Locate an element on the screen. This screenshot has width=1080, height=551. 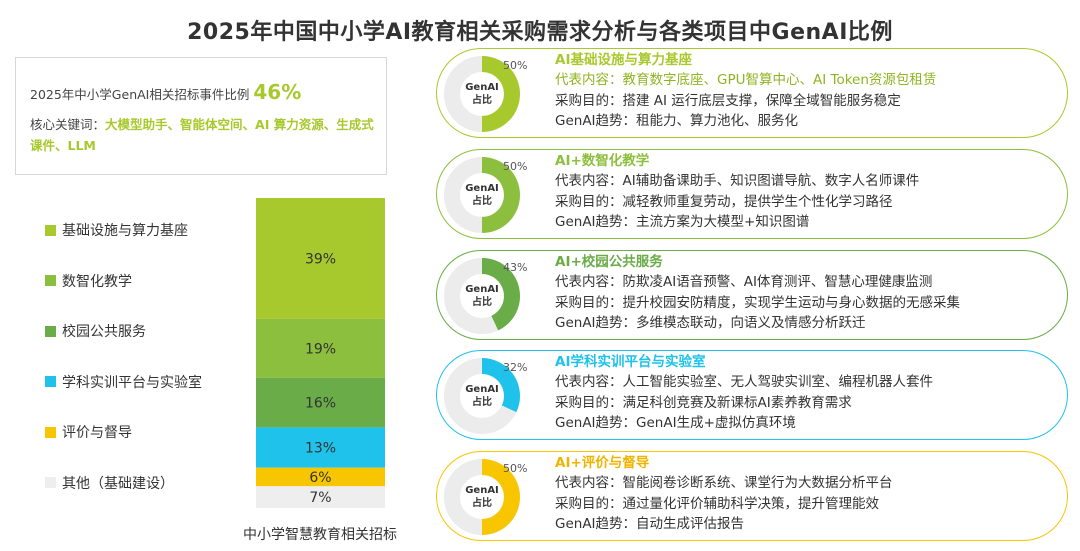
card-line2: 采购目的：通过量化评价辅助科学决策，提升管理能效 is located at coordinates (717, 503).